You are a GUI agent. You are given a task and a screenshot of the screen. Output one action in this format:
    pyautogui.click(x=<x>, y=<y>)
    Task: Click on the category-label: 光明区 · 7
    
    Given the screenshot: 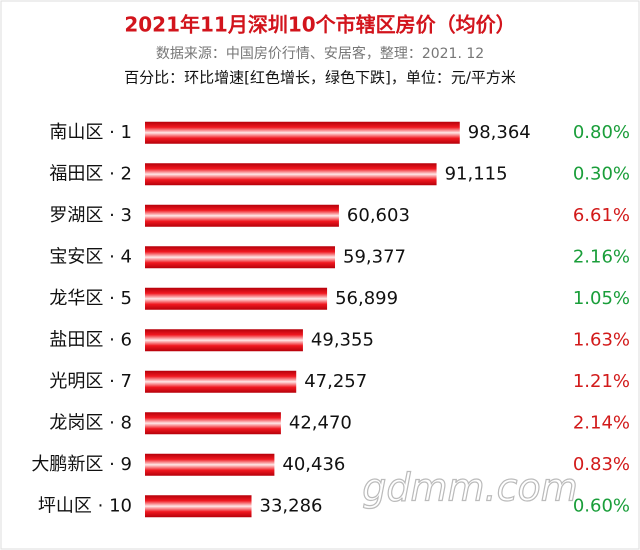 What is the action you would take?
    pyautogui.click(x=90, y=381)
    